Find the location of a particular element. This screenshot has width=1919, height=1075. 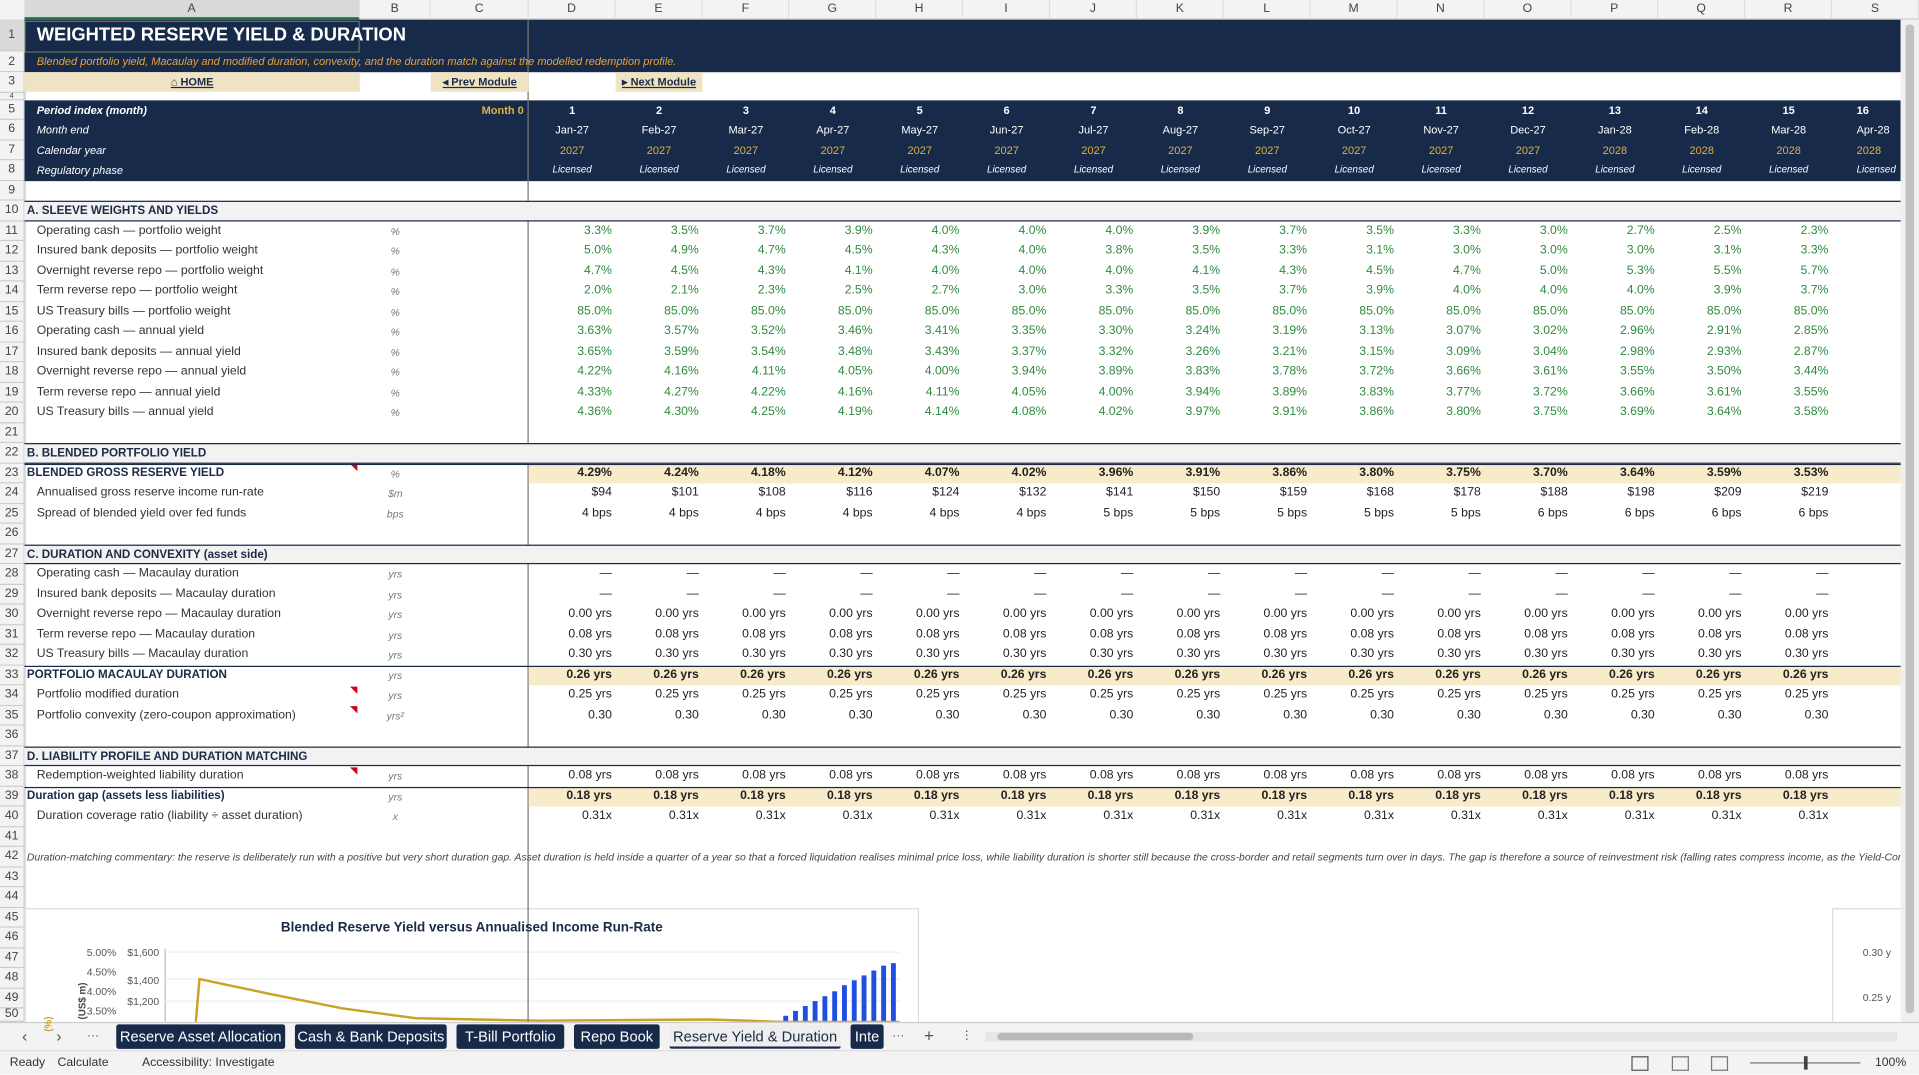

value-cell: 3.69% is located at coordinates (1637, 412).